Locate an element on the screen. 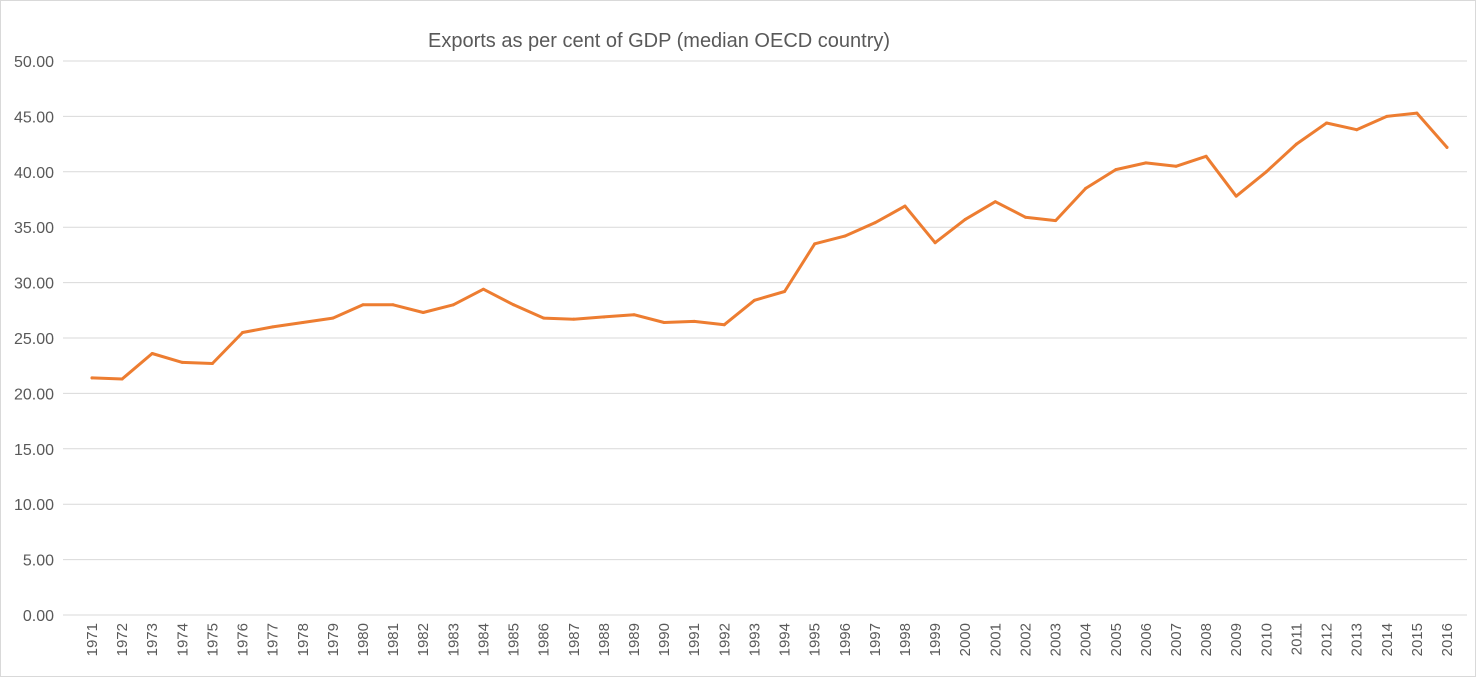 The width and height of the screenshot is (1476, 681). x-tick-label: 2011 is located at coordinates (1296, 639).